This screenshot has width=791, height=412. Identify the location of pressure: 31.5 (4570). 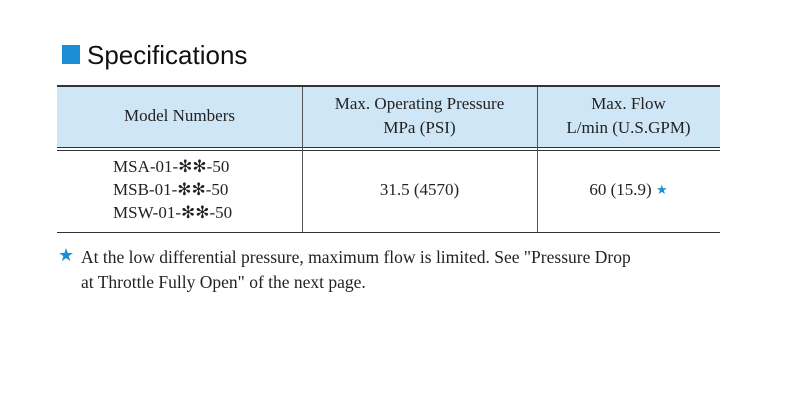
(419, 189).